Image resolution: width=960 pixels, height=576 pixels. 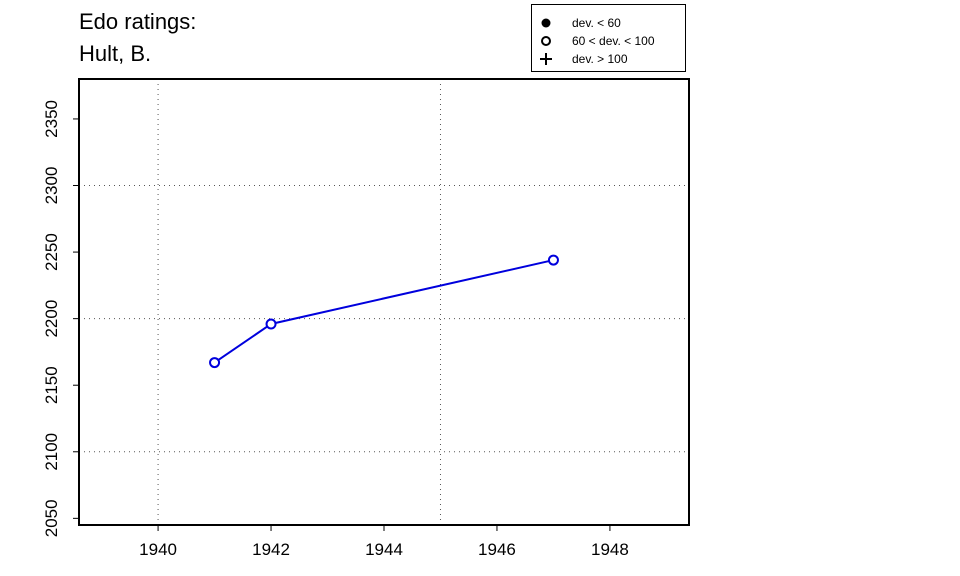 I want to click on filled-circle-icon, so click(x=546, y=23).